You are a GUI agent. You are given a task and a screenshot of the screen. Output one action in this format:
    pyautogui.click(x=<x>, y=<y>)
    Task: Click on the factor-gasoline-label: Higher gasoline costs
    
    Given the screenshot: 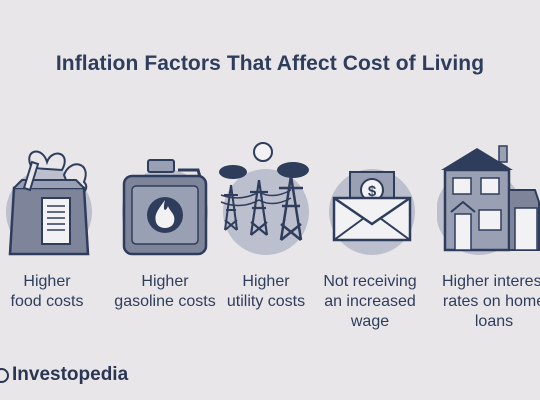 What is the action you would take?
    pyautogui.click(x=165, y=291)
    